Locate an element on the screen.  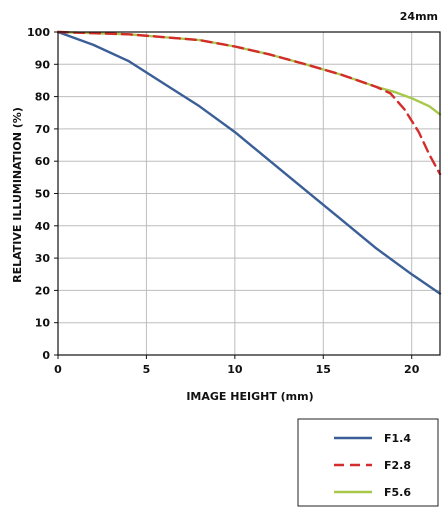
y-tick-label: 0 is located at coordinates (46, 355).